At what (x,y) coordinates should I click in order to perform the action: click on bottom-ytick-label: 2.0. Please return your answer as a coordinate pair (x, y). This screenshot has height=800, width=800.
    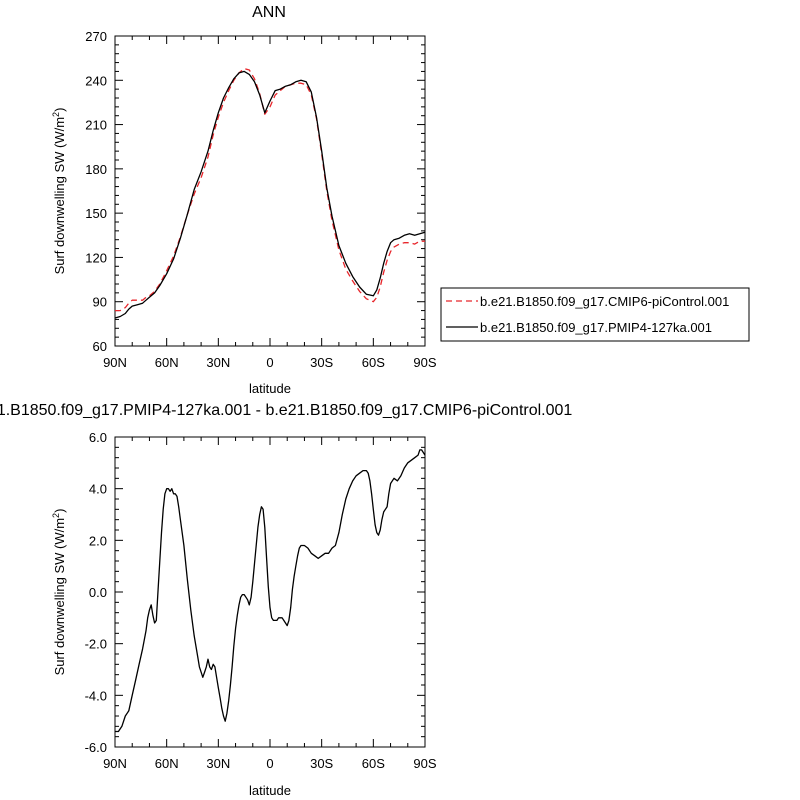
    Looking at the image, I should click on (98, 540).